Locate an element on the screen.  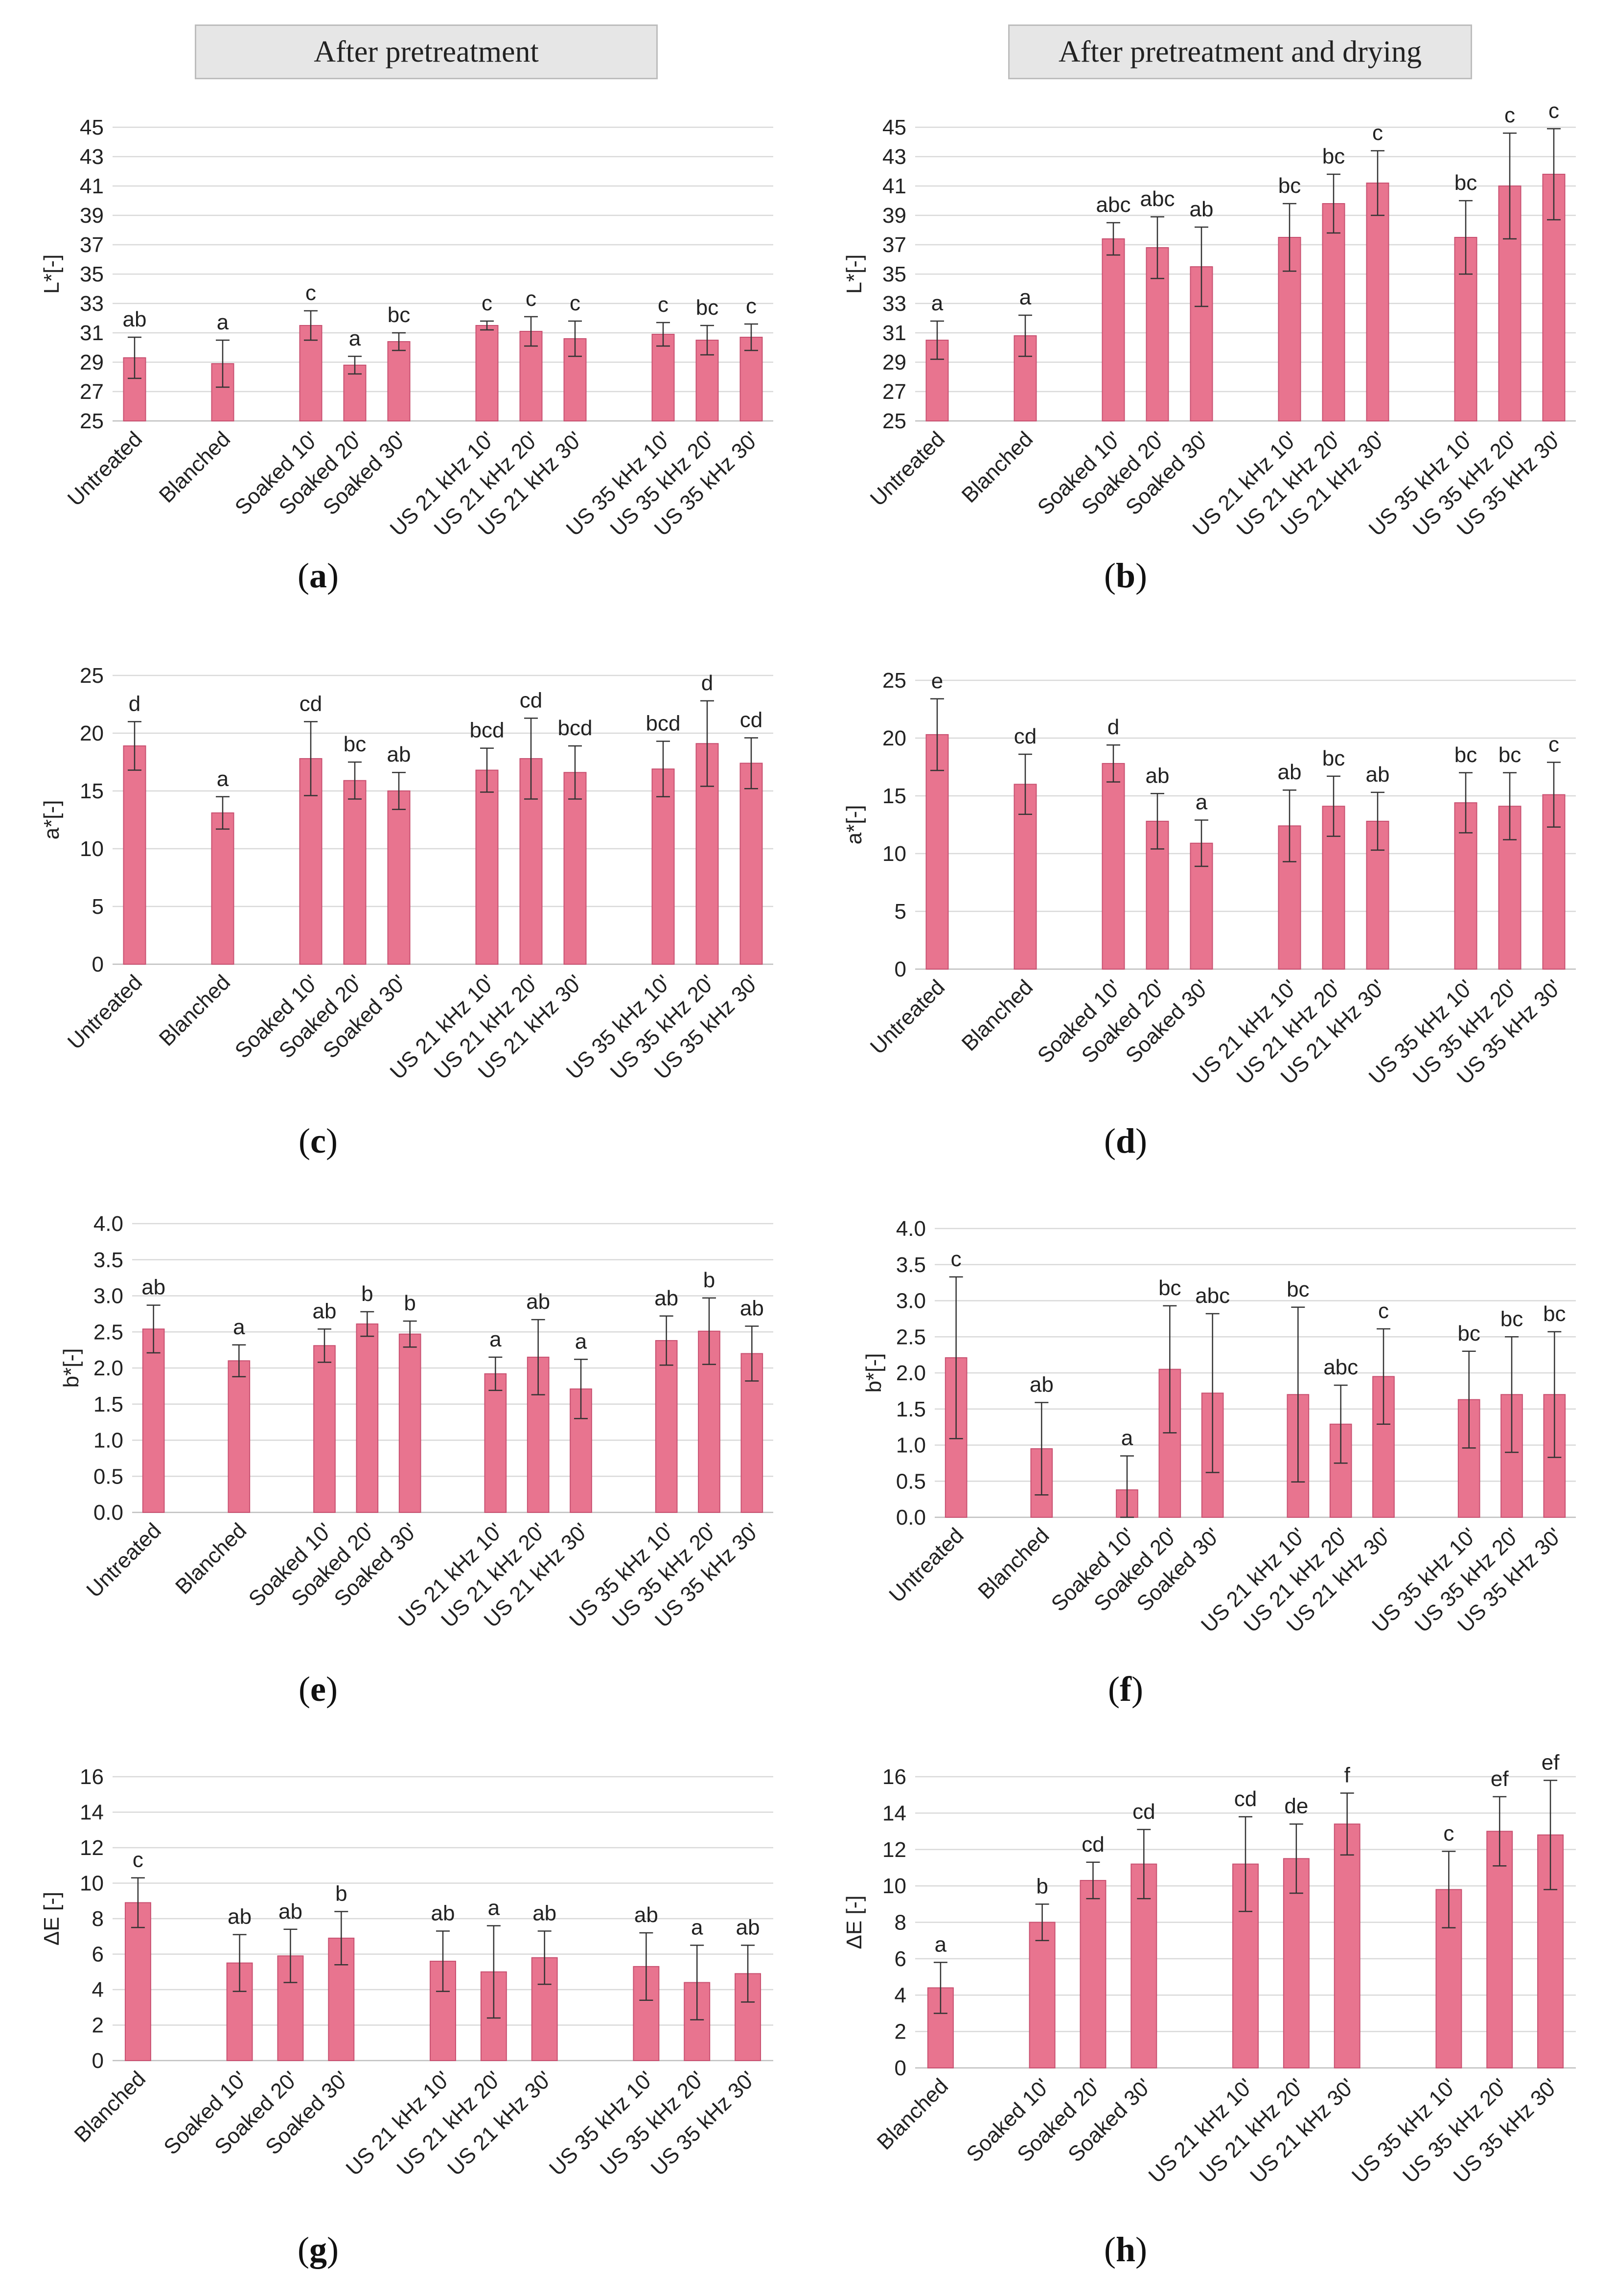
x-tick-label: Untreated is located at coordinates (907, 468).